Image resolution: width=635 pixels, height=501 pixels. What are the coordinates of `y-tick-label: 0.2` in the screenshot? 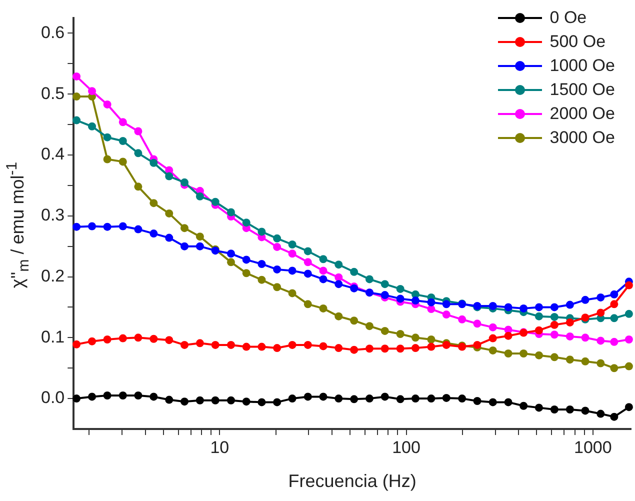 It's located at (52, 276).